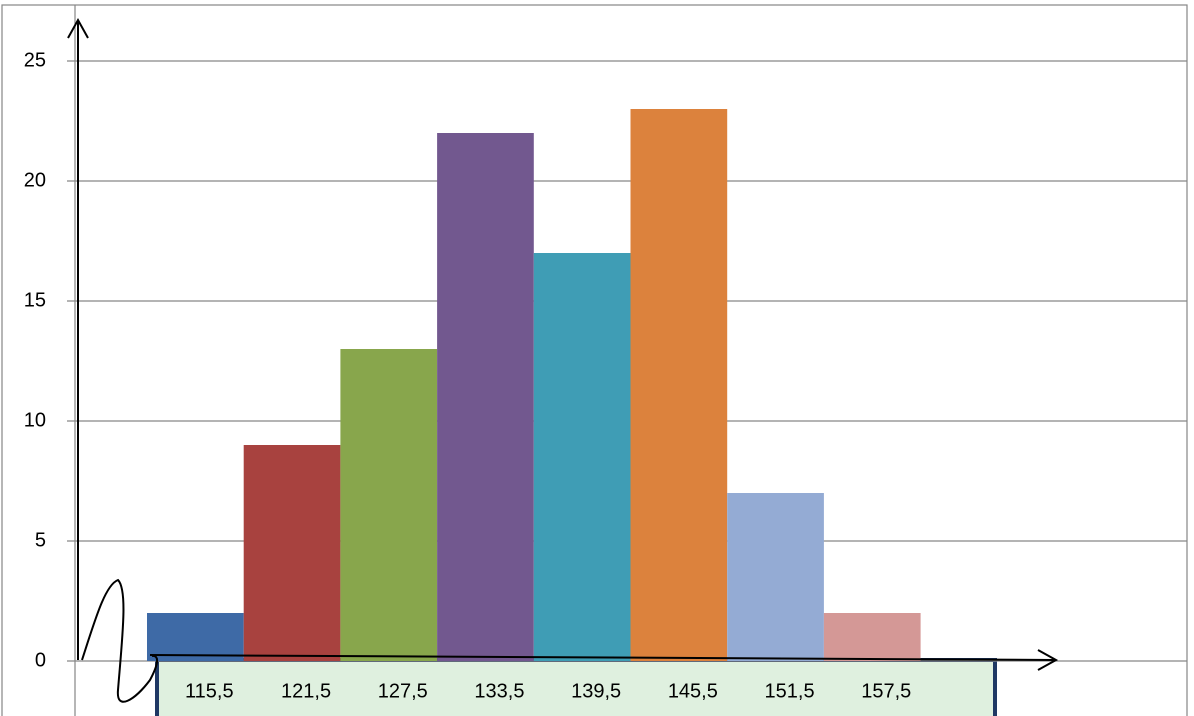 This screenshot has width=1194, height=716. Describe the element at coordinates (35, 300) in the screenshot. I see `y-tick-label: 15` at that location.